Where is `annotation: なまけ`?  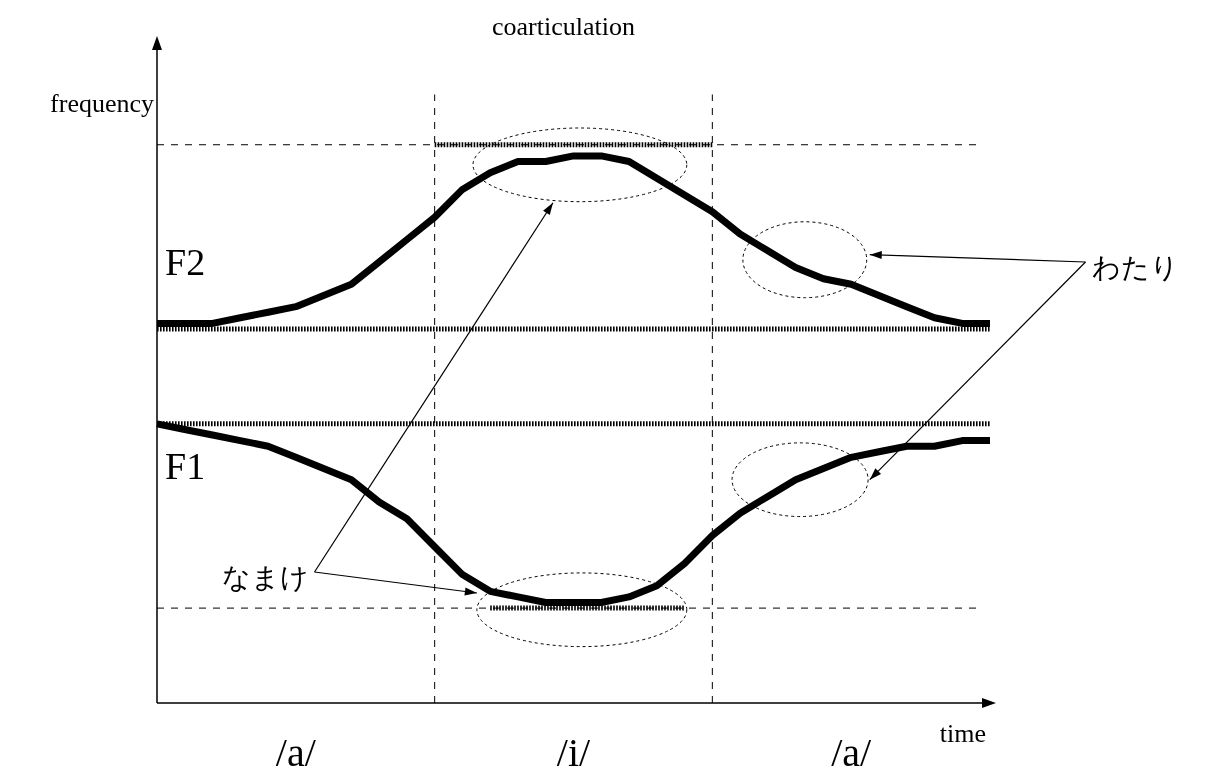
annotation: なまけ is located at coordinates (265, 578).